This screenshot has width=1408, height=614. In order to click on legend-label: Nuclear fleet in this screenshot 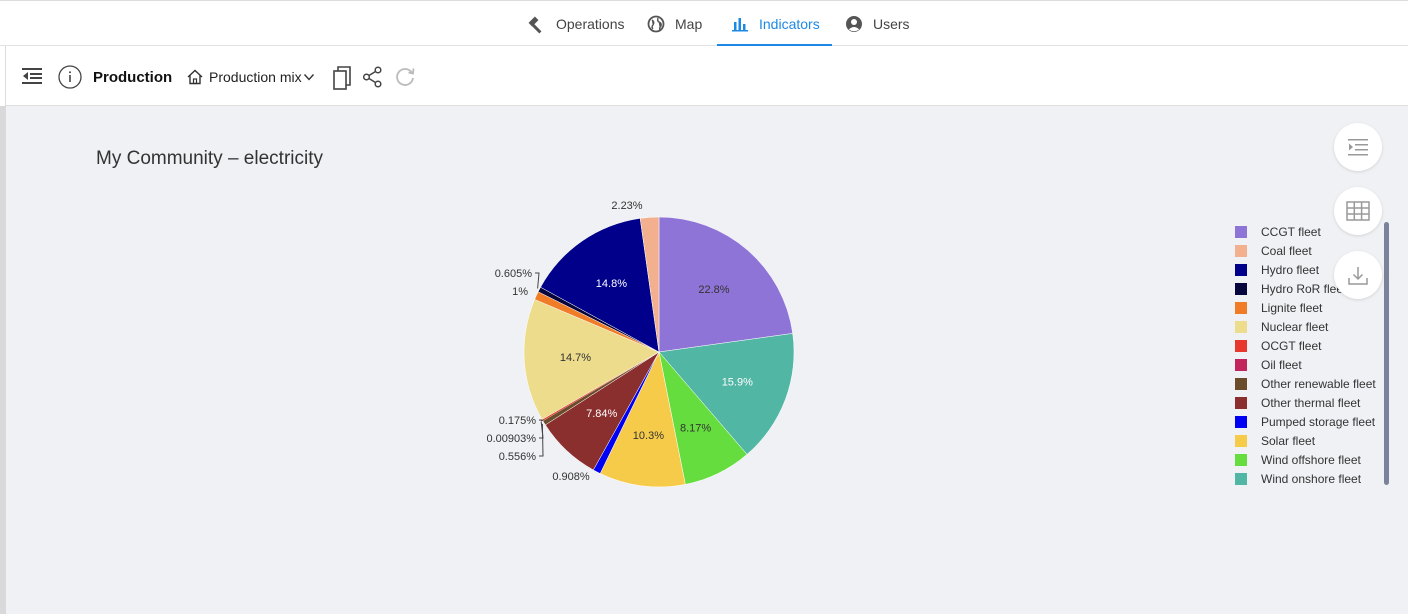, I will do `click(1295, 326)`.